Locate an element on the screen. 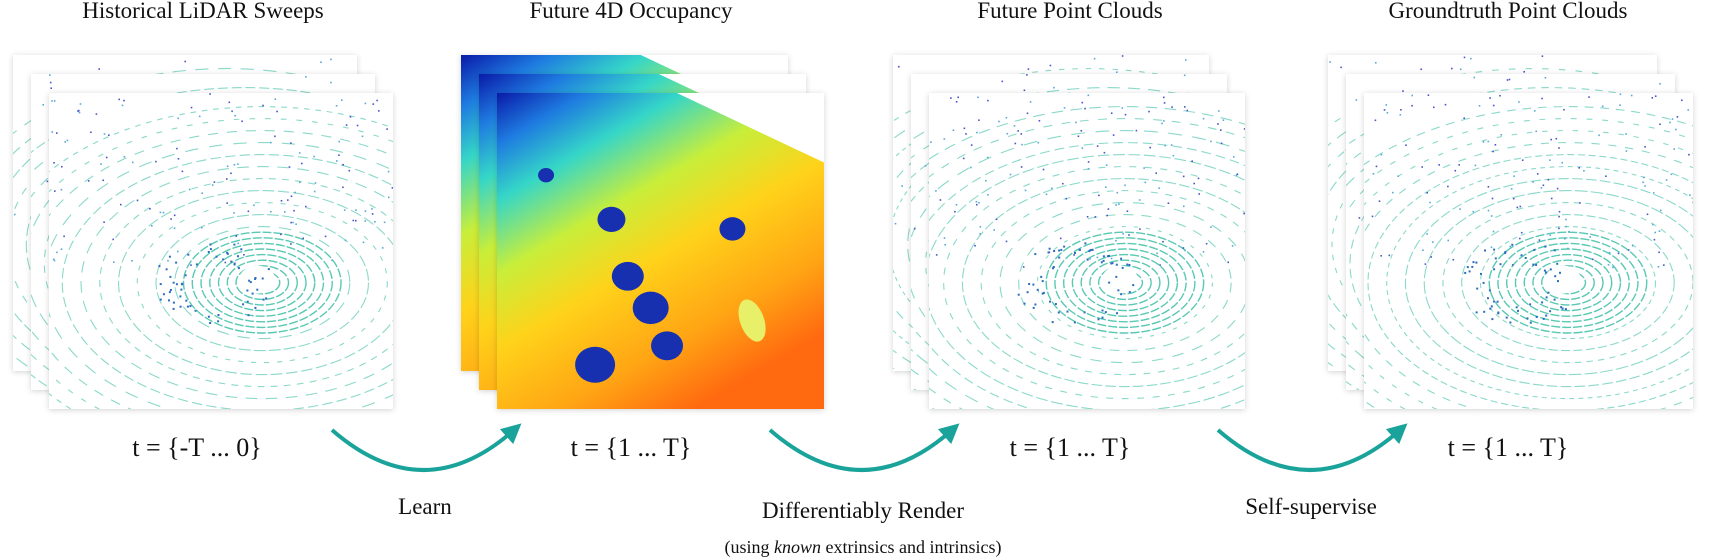 The image size is (1720, 560). panel-title: Historical LiDAR Sweeps is located at coordinates (203, 11).